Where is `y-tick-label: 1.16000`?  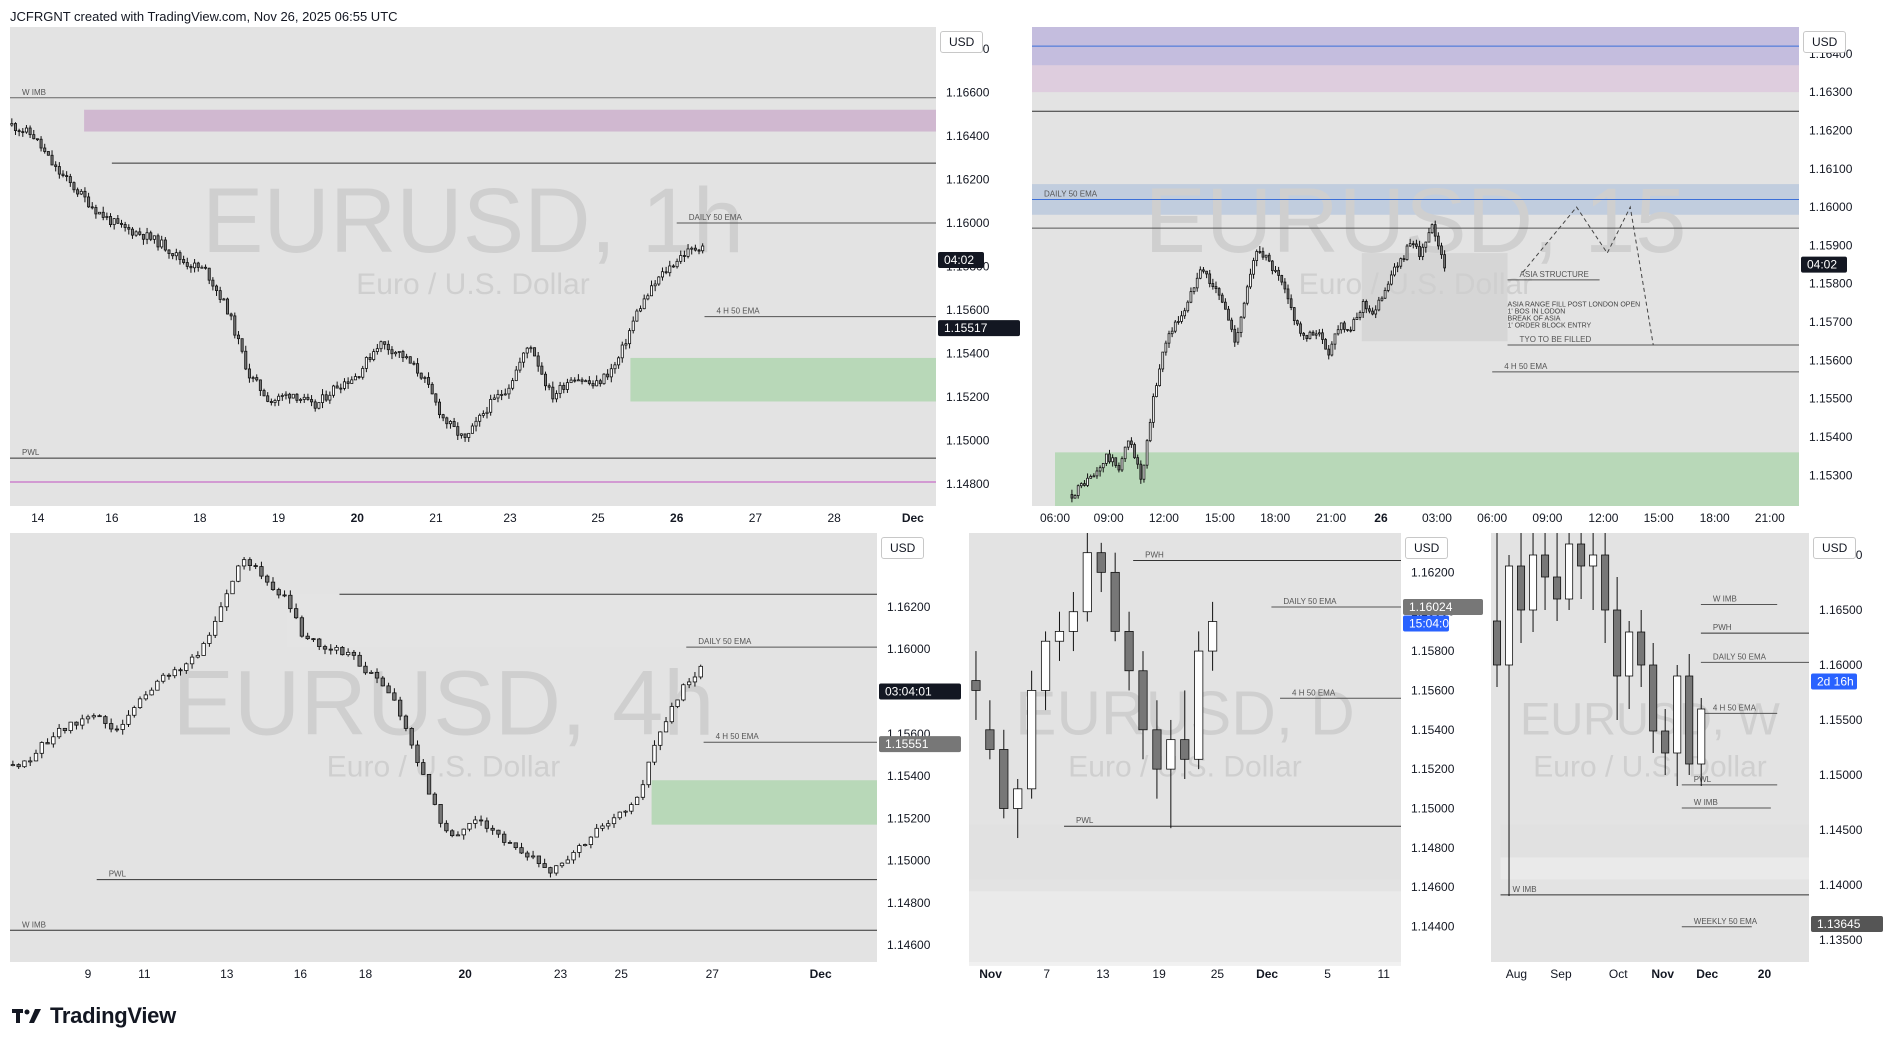
y-tick-label: 1.16000 is located at coordinates (909, 649).